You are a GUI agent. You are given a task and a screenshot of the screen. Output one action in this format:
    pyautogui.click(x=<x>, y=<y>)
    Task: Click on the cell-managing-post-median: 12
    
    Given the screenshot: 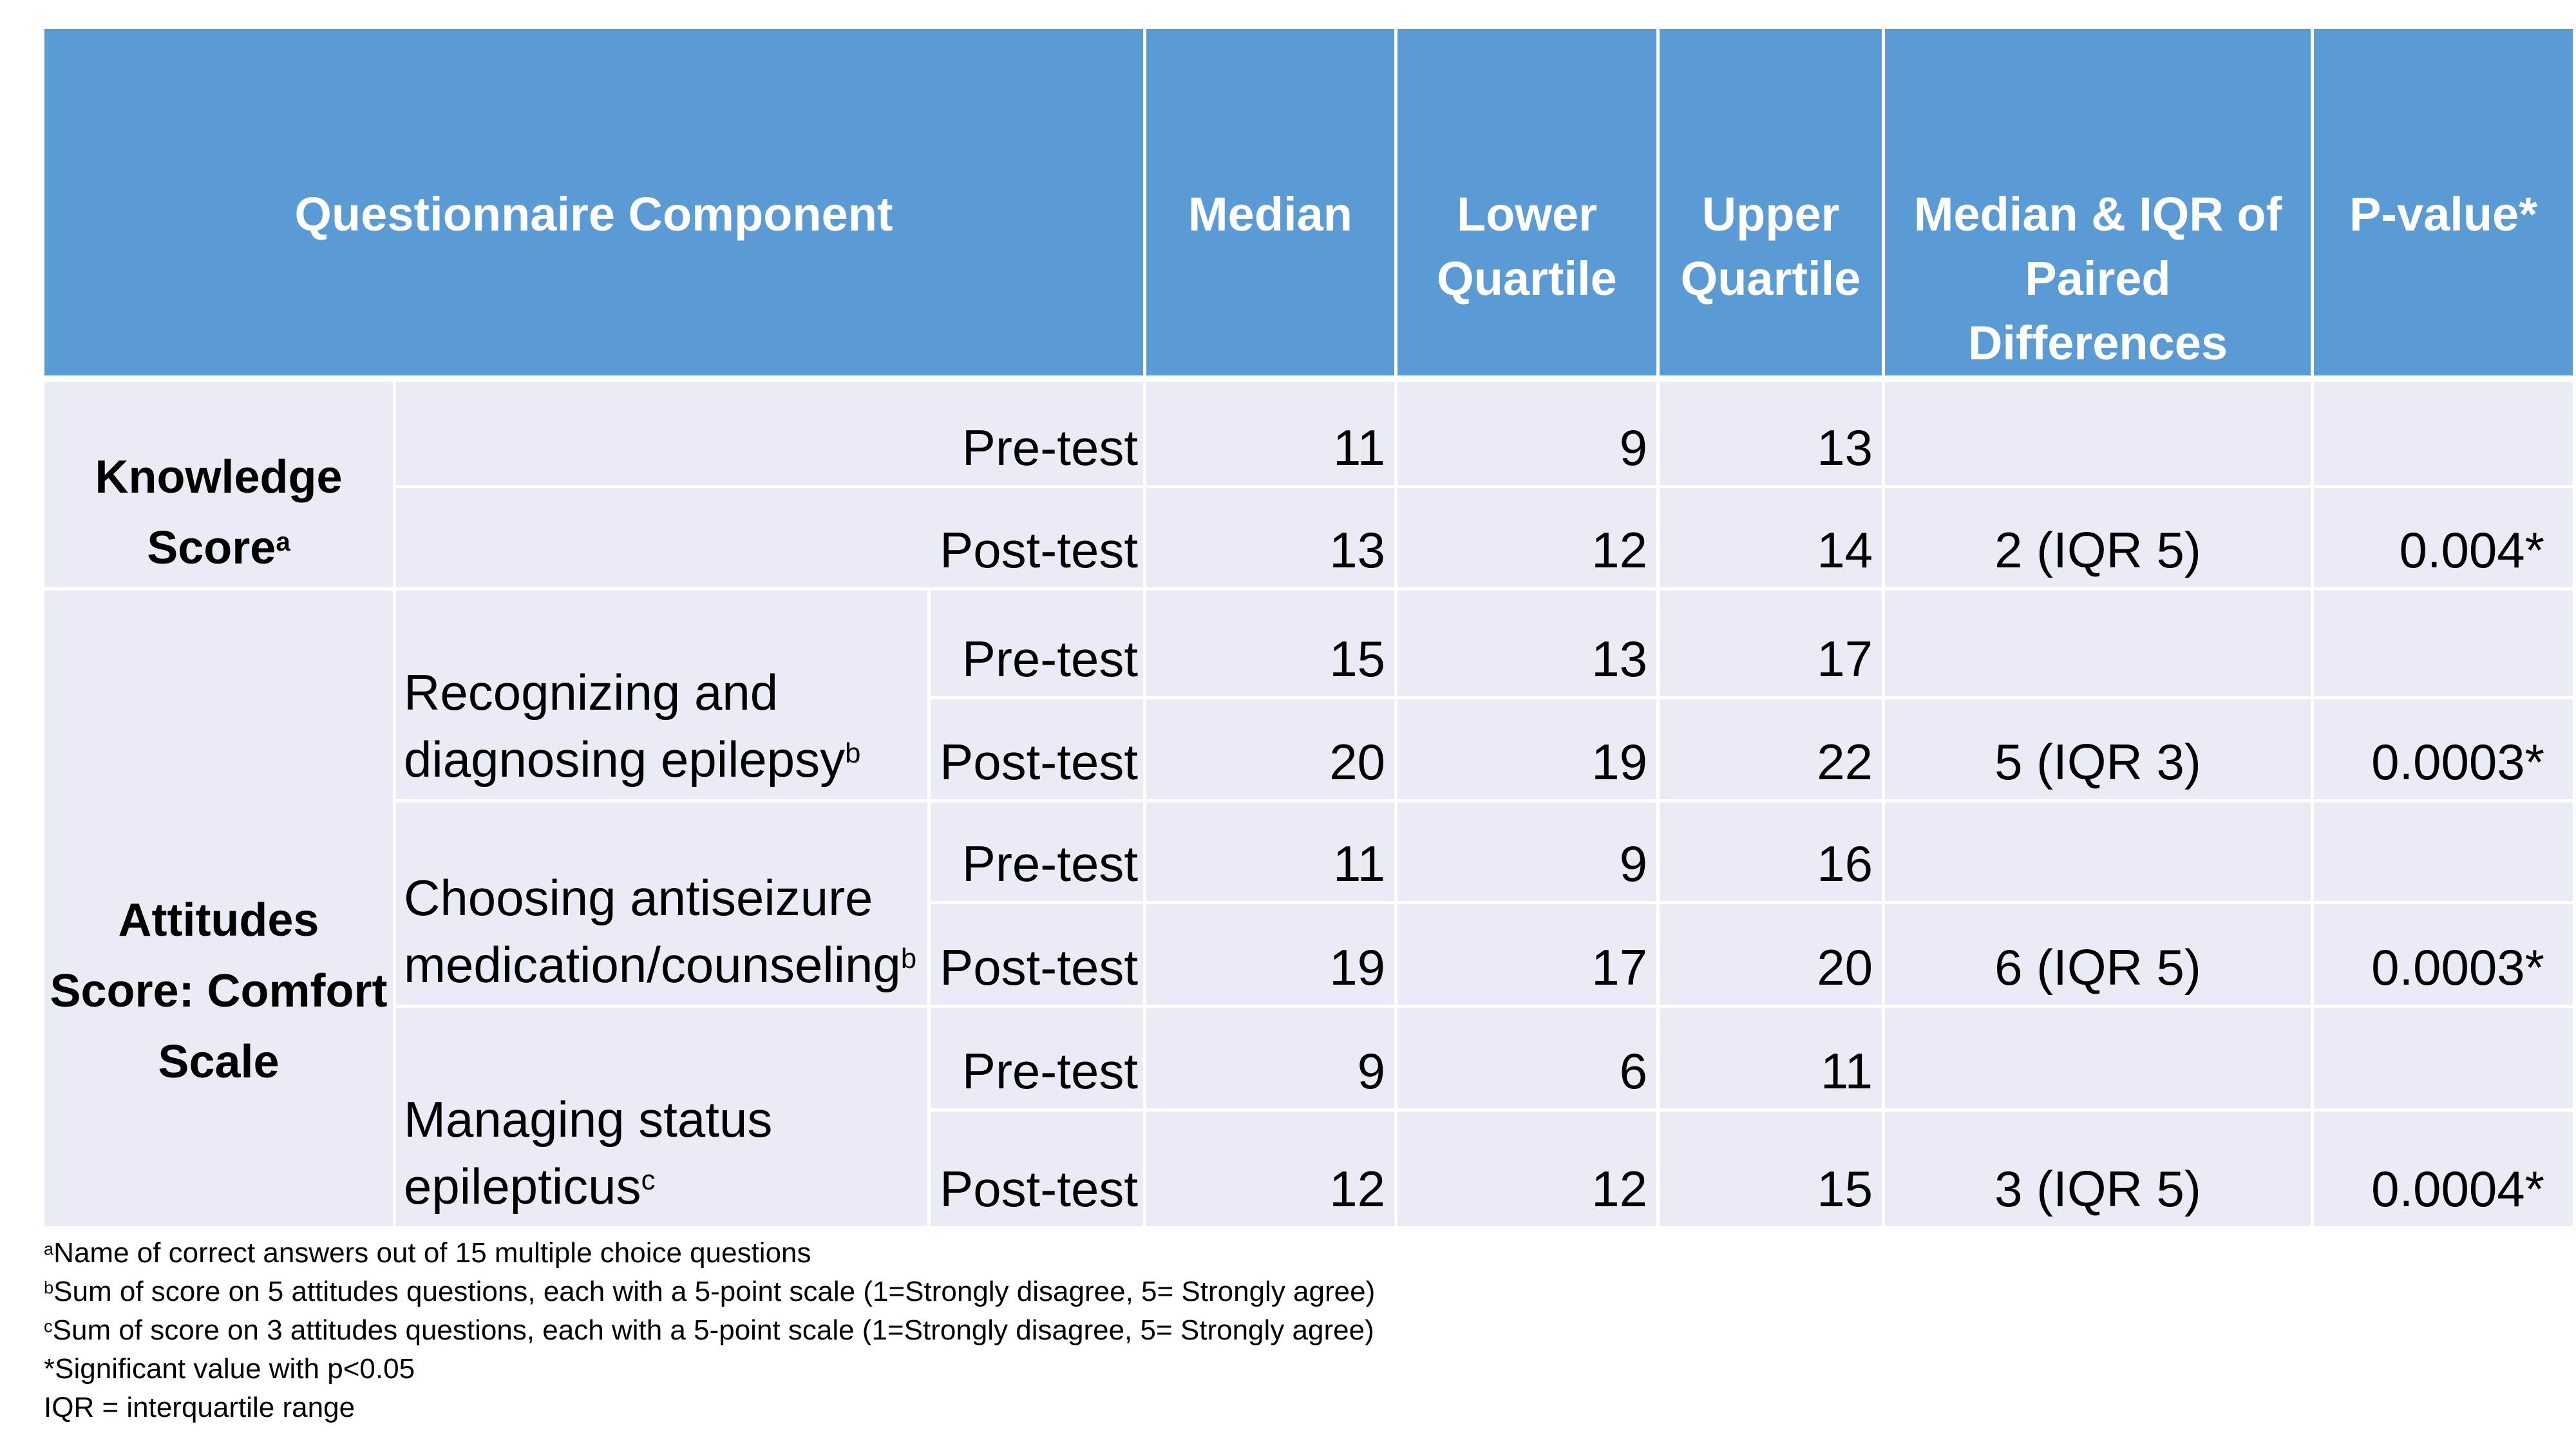 What is the action you would take?
    pyautogui.click(x=1270, y=1168)
    